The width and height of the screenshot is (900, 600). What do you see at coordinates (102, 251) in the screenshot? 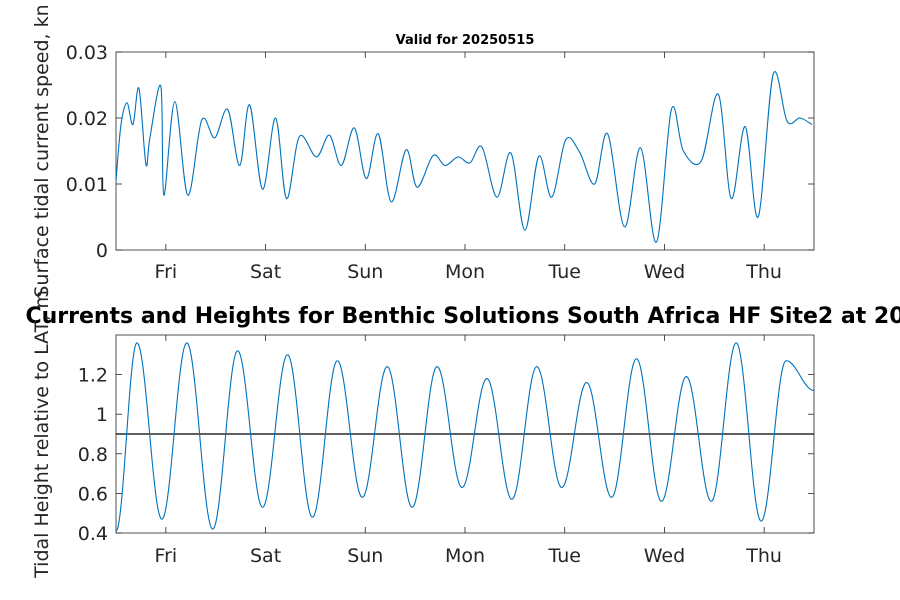
I see `y-tick-label: 0` at bounding box center [102, 251].